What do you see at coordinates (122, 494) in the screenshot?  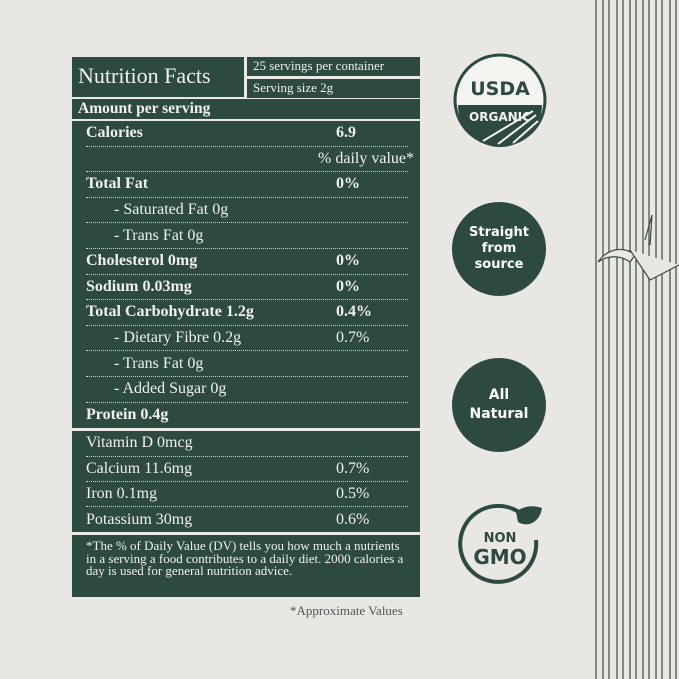 I see `vitamin-name: Iron 0.1mg` at bounding box center [122, 494].